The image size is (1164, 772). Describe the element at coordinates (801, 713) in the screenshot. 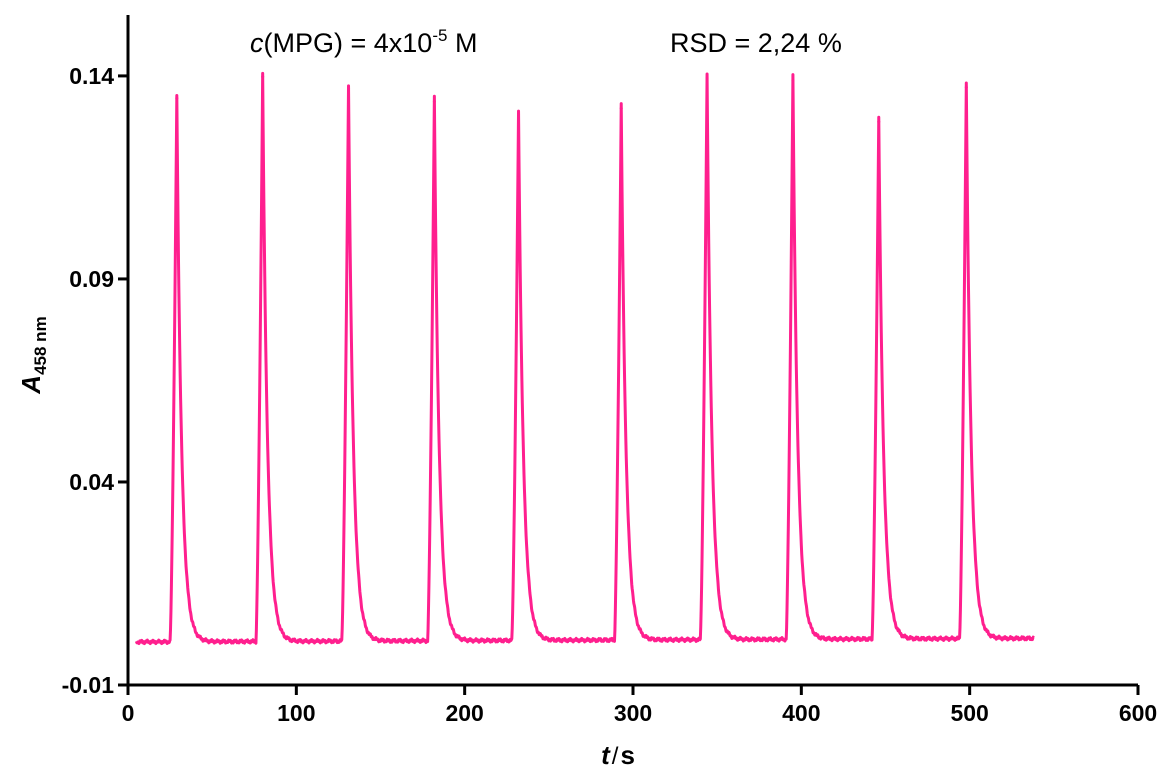

I see `x-tick-label: 400` at that location.